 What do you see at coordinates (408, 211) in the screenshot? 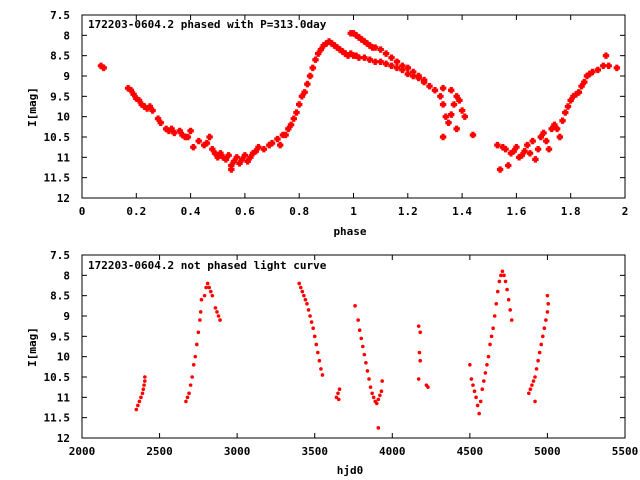
I see `x-tick-label: 1.2` at bounding box center [408, 211].